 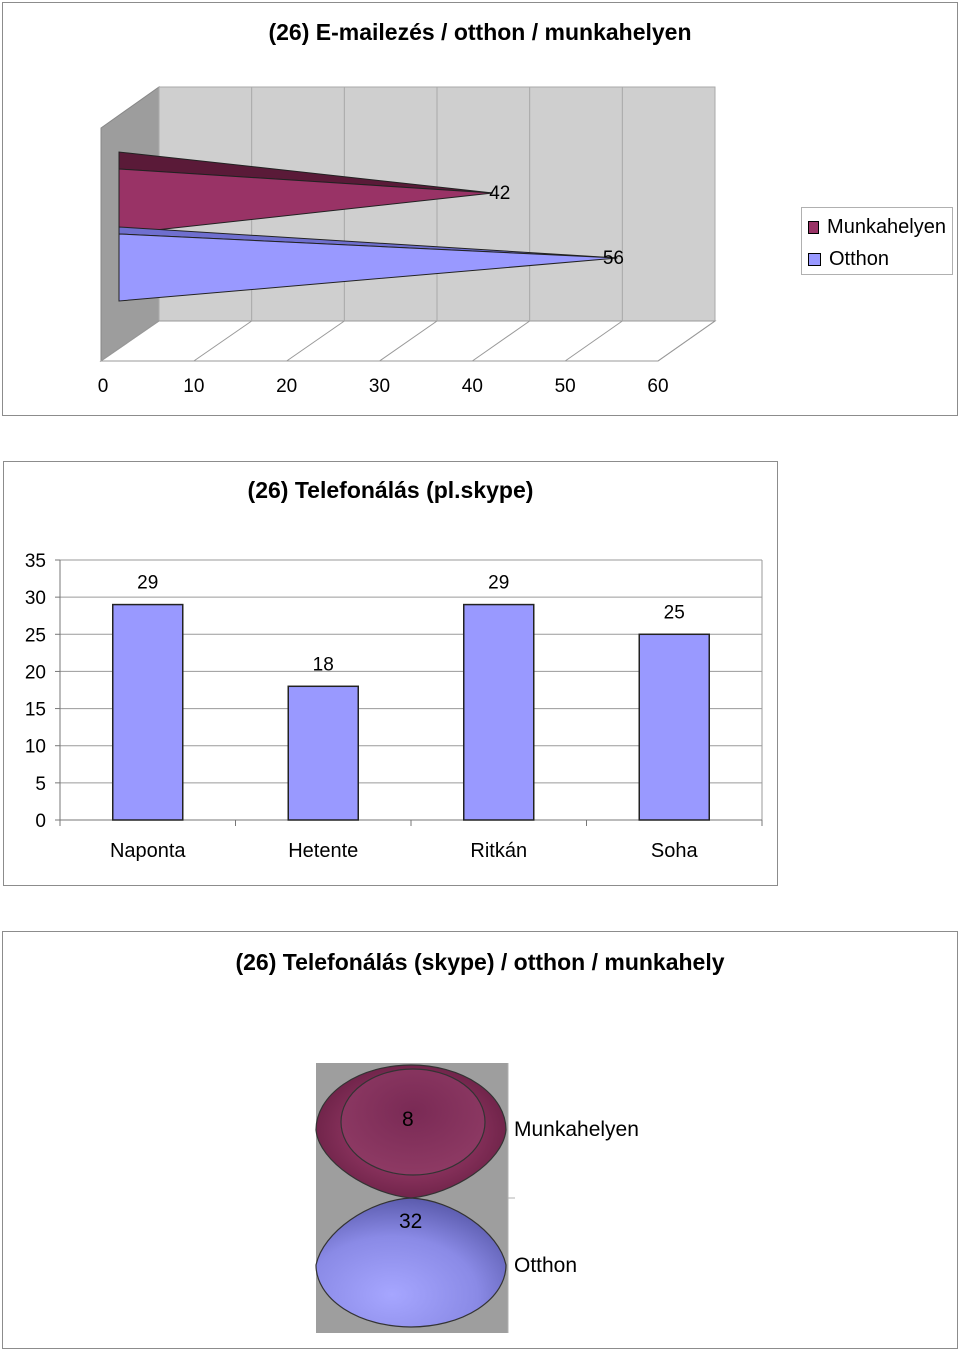 What do you see at coordinates (674, 727) in the screenshot?
I see `bar-Soha` at bounding box center [674, 727].